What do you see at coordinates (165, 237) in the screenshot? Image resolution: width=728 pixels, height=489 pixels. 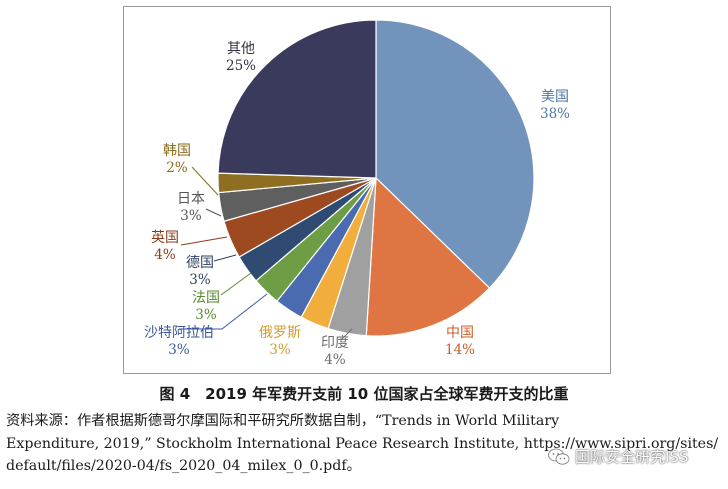 I see `slice-label: 英国` at bounding box center [165, 237].